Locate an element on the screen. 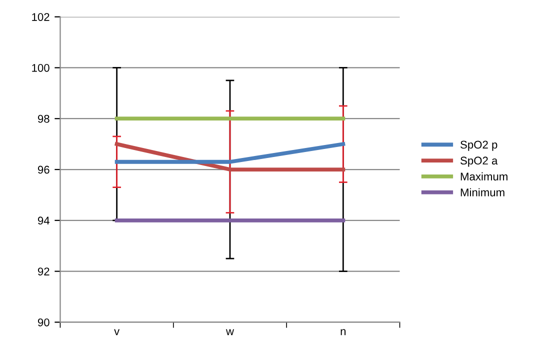  x-tick-label: w is located at coordinates (230, 332).